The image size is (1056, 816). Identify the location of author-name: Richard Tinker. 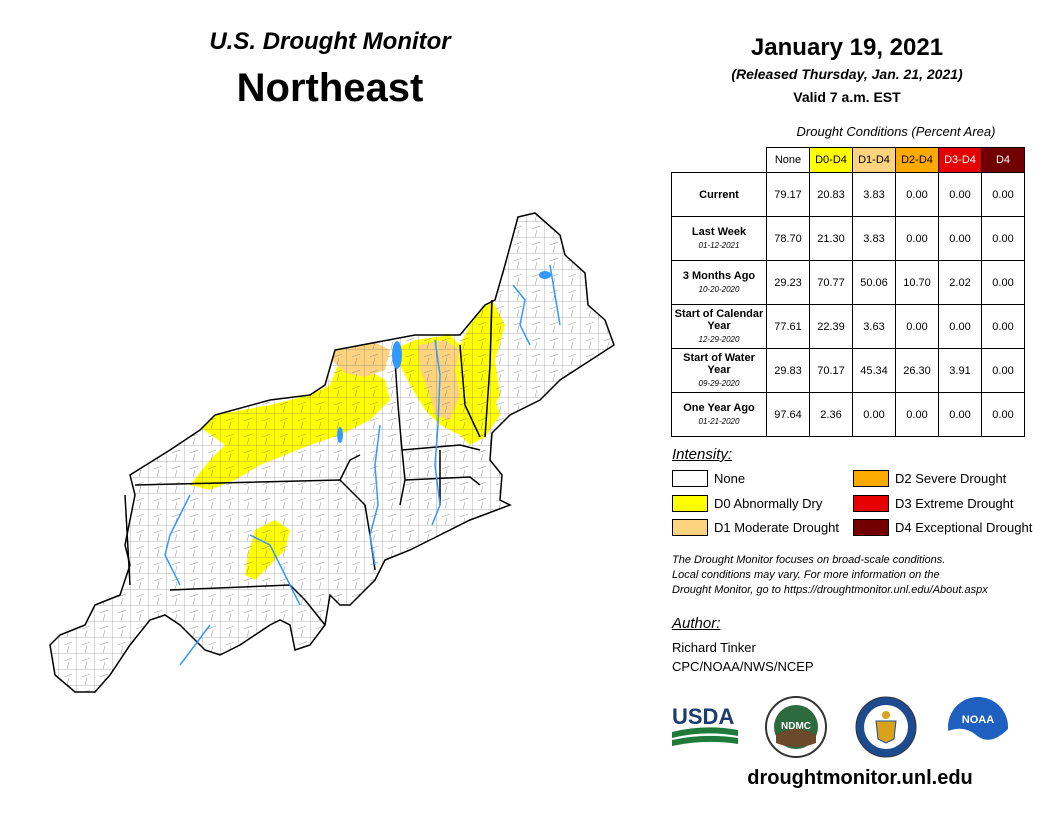
(714, 647).